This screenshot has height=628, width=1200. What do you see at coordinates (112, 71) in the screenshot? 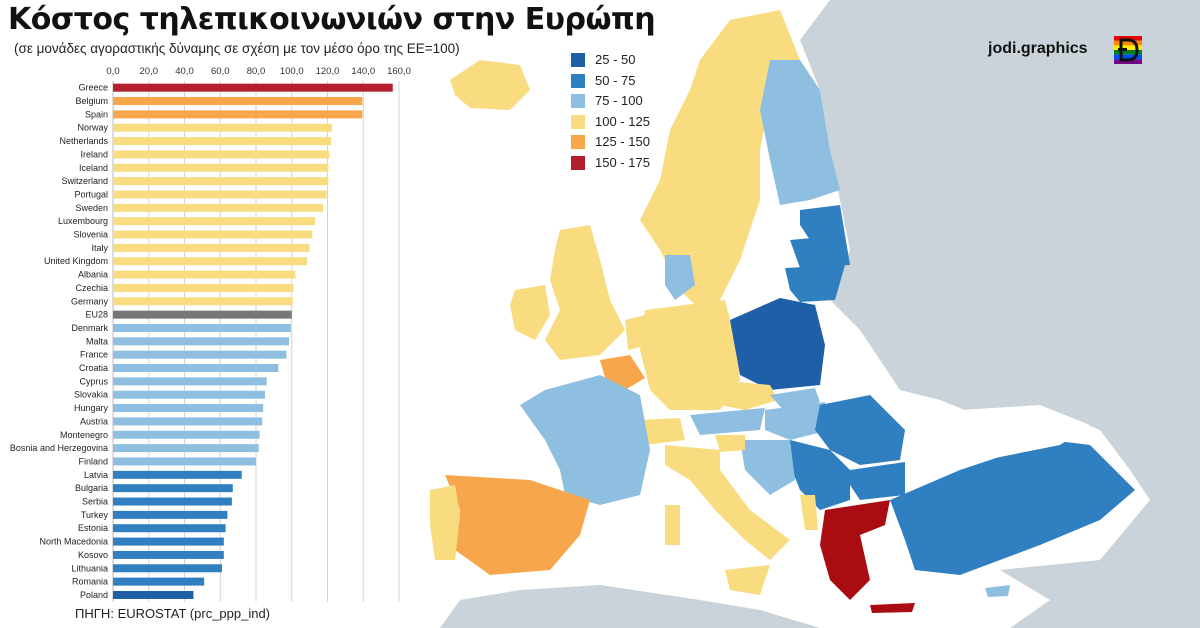
I see `x-tick-label: 0,0` at bounding box center [112, 71].